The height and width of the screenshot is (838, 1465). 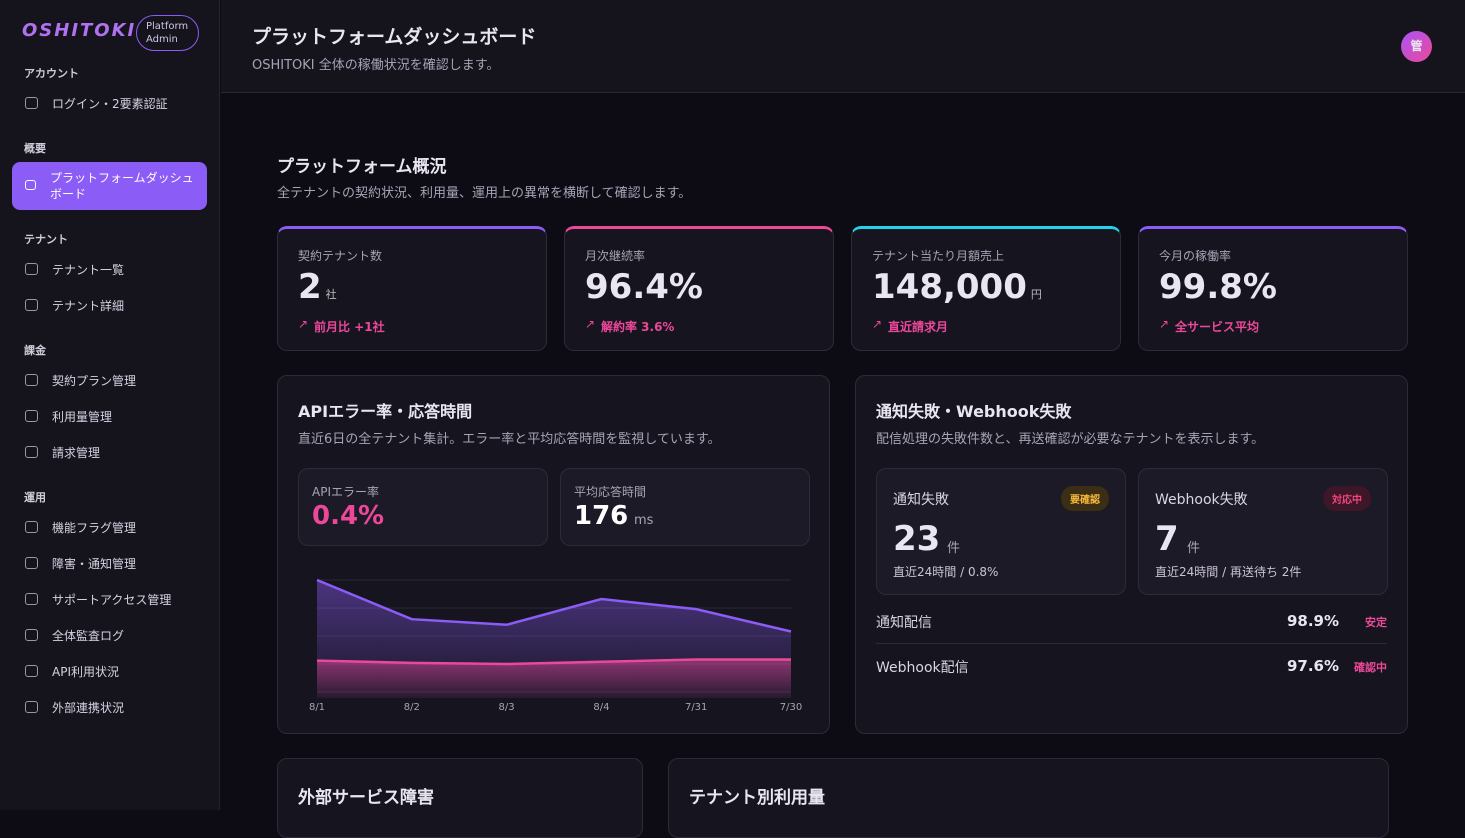 What do you see at coordinates (76, 453) in the screenshot?
I see `nav-item: 請求管理` at bounding box center [76, 453].